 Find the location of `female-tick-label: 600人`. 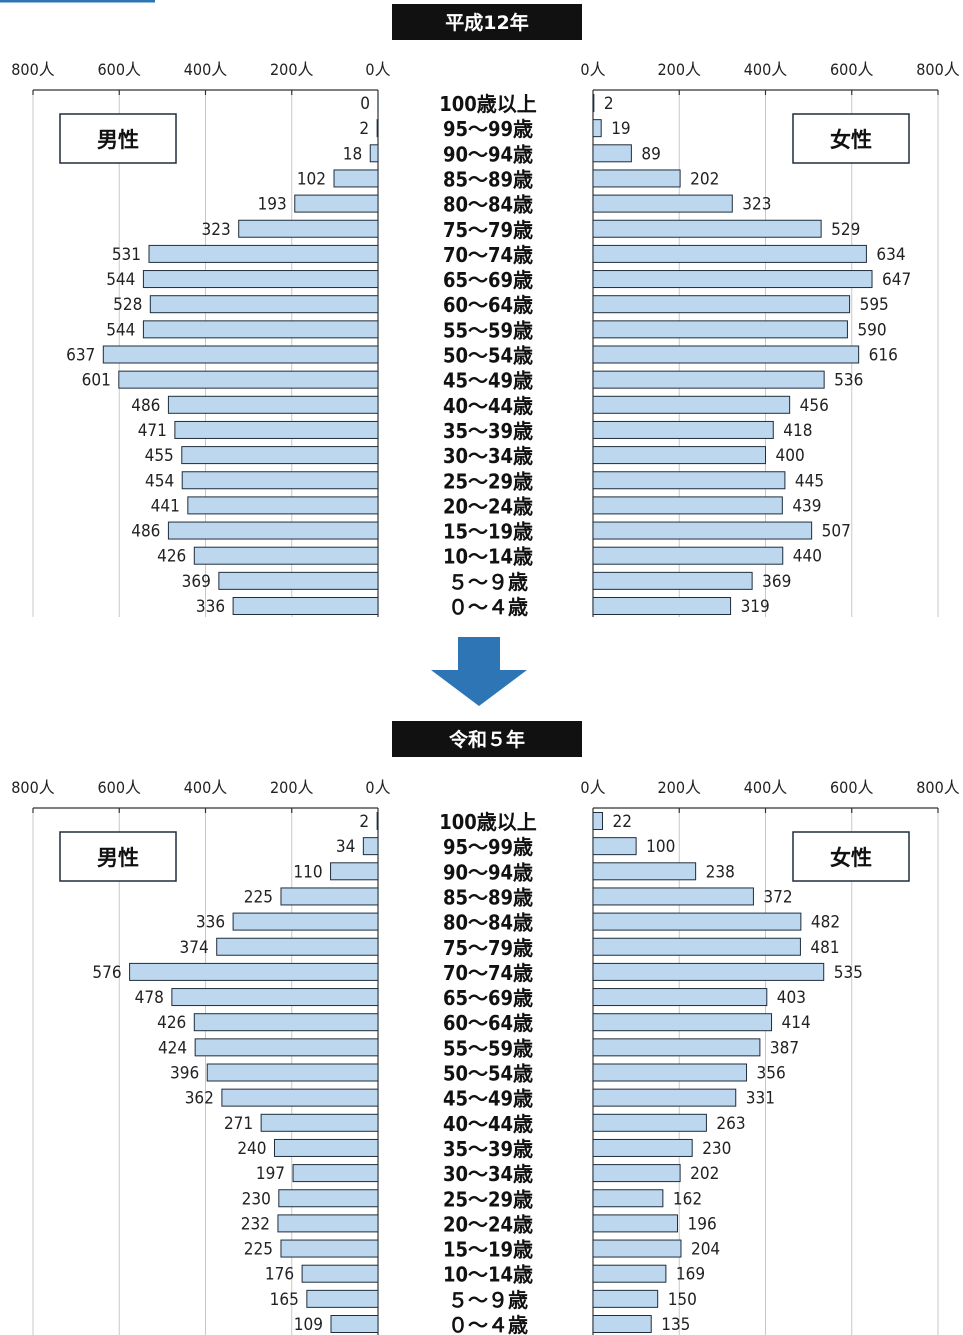

female-tick-label: 600人 is located at coordinates (851, 69).